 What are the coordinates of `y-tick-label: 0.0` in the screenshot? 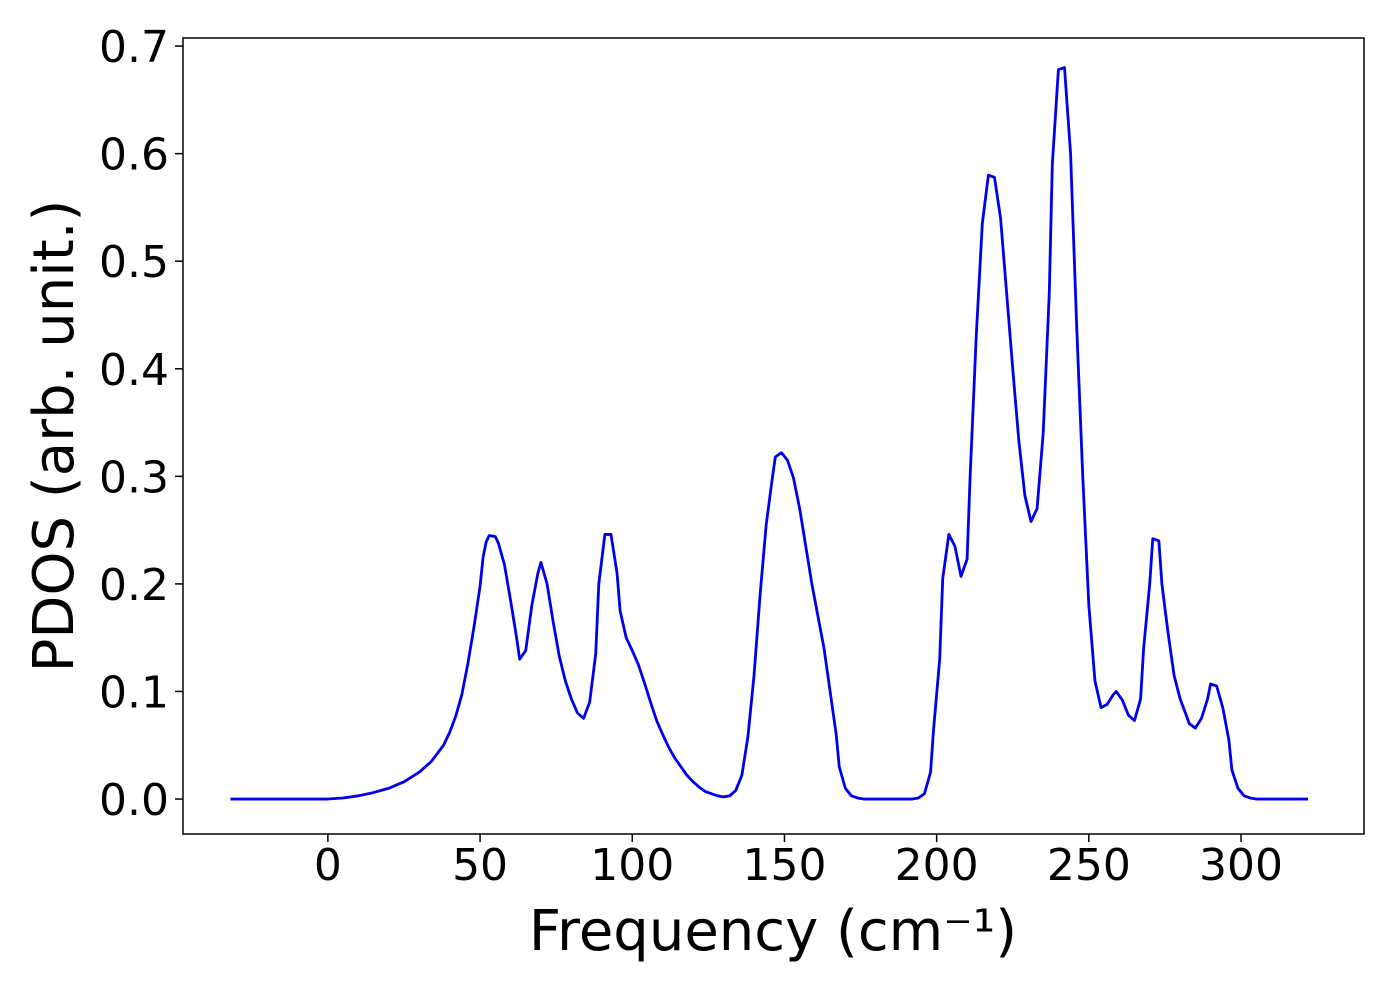 It's located at (134, 800).